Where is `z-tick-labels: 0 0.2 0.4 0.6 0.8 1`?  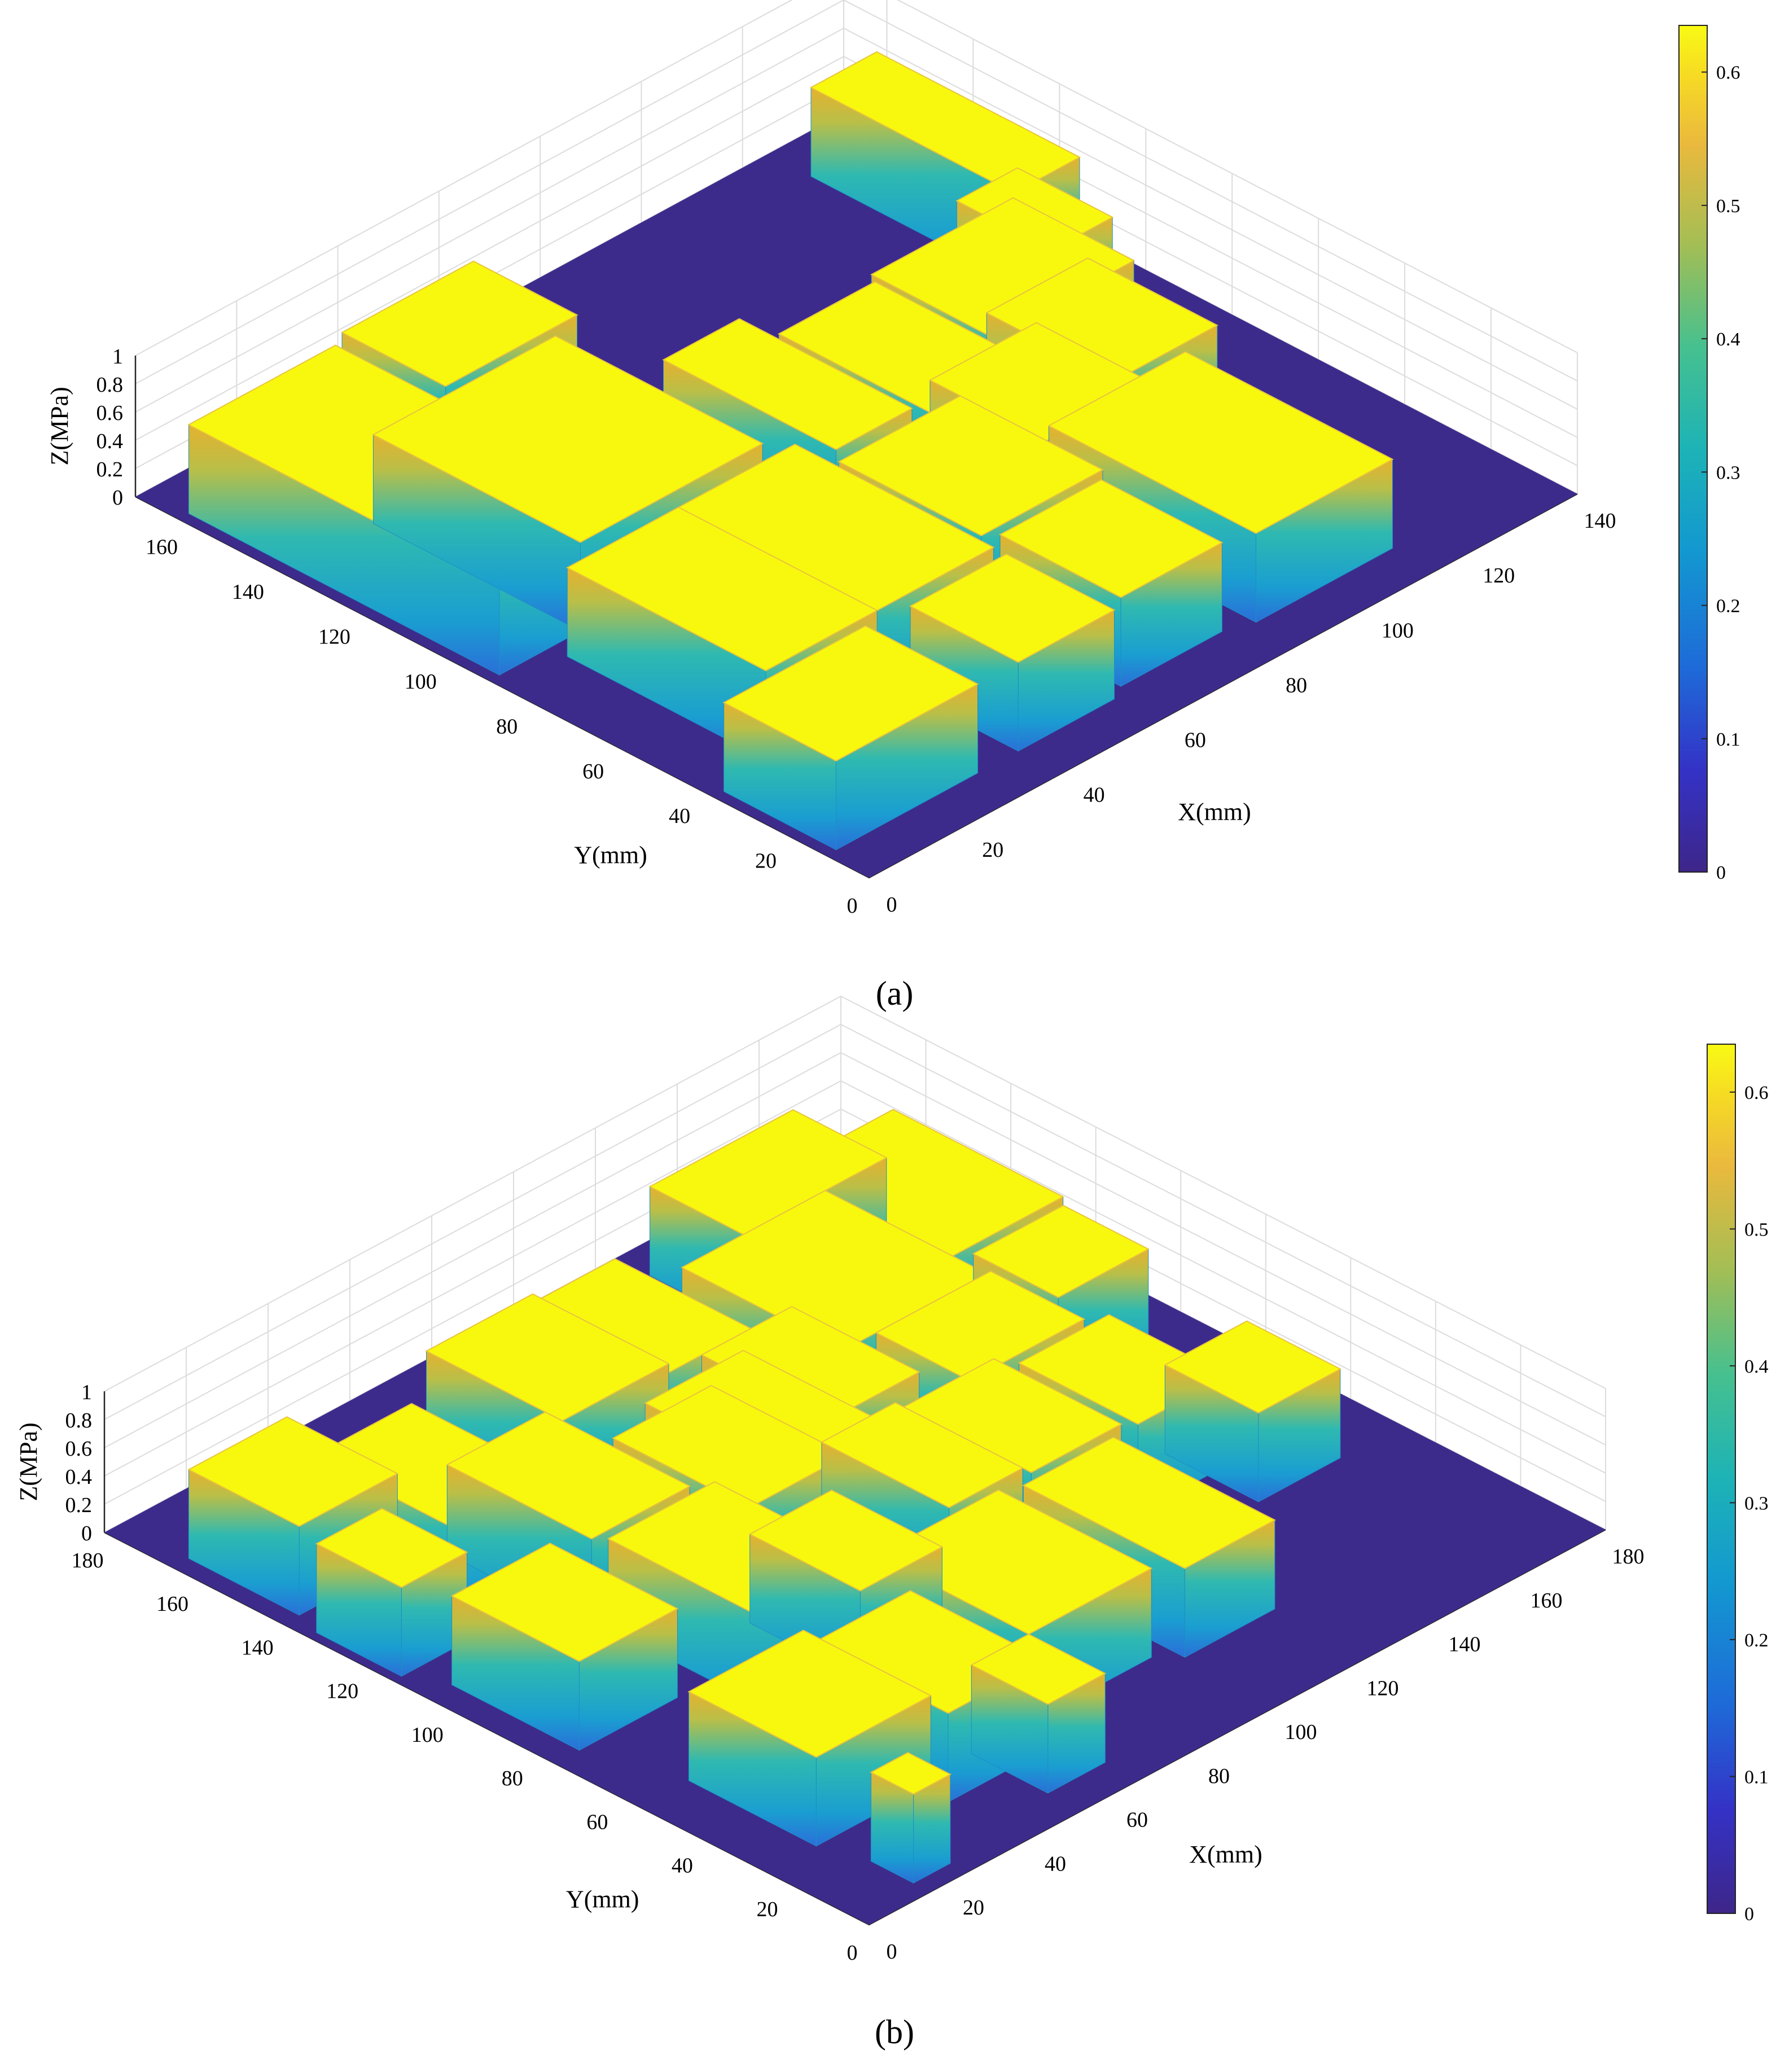
z-tick-labels: 0 0.2 0.4 0.6 0.8 1 is located at coordinates (79, 1463).